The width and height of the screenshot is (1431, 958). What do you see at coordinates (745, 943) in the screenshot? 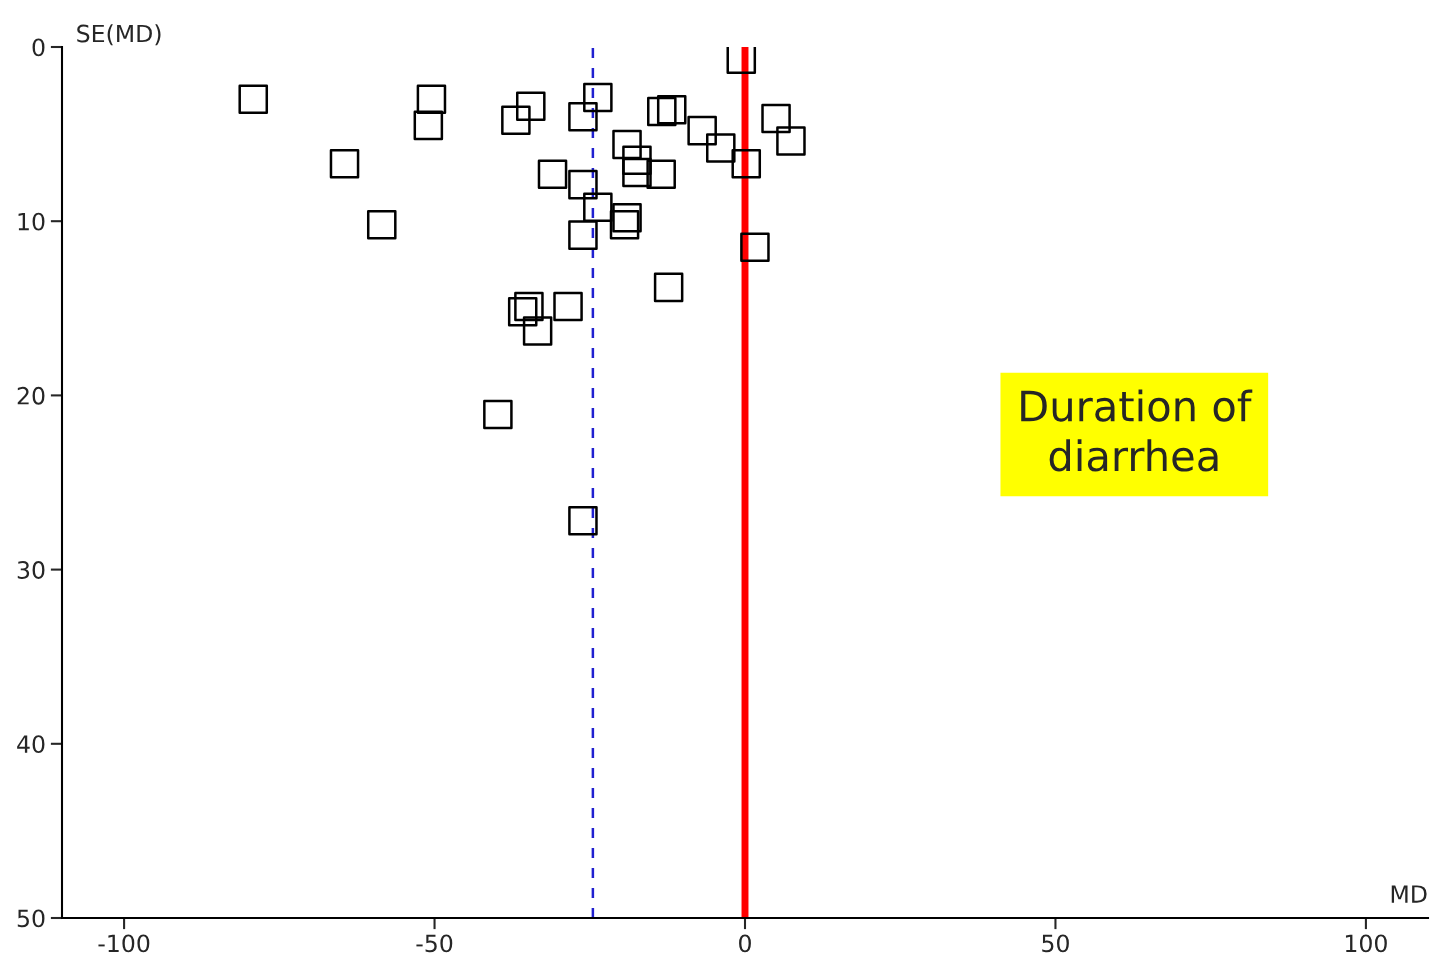
I see `x-tick-label: 0` at bounding box center [745, 943].